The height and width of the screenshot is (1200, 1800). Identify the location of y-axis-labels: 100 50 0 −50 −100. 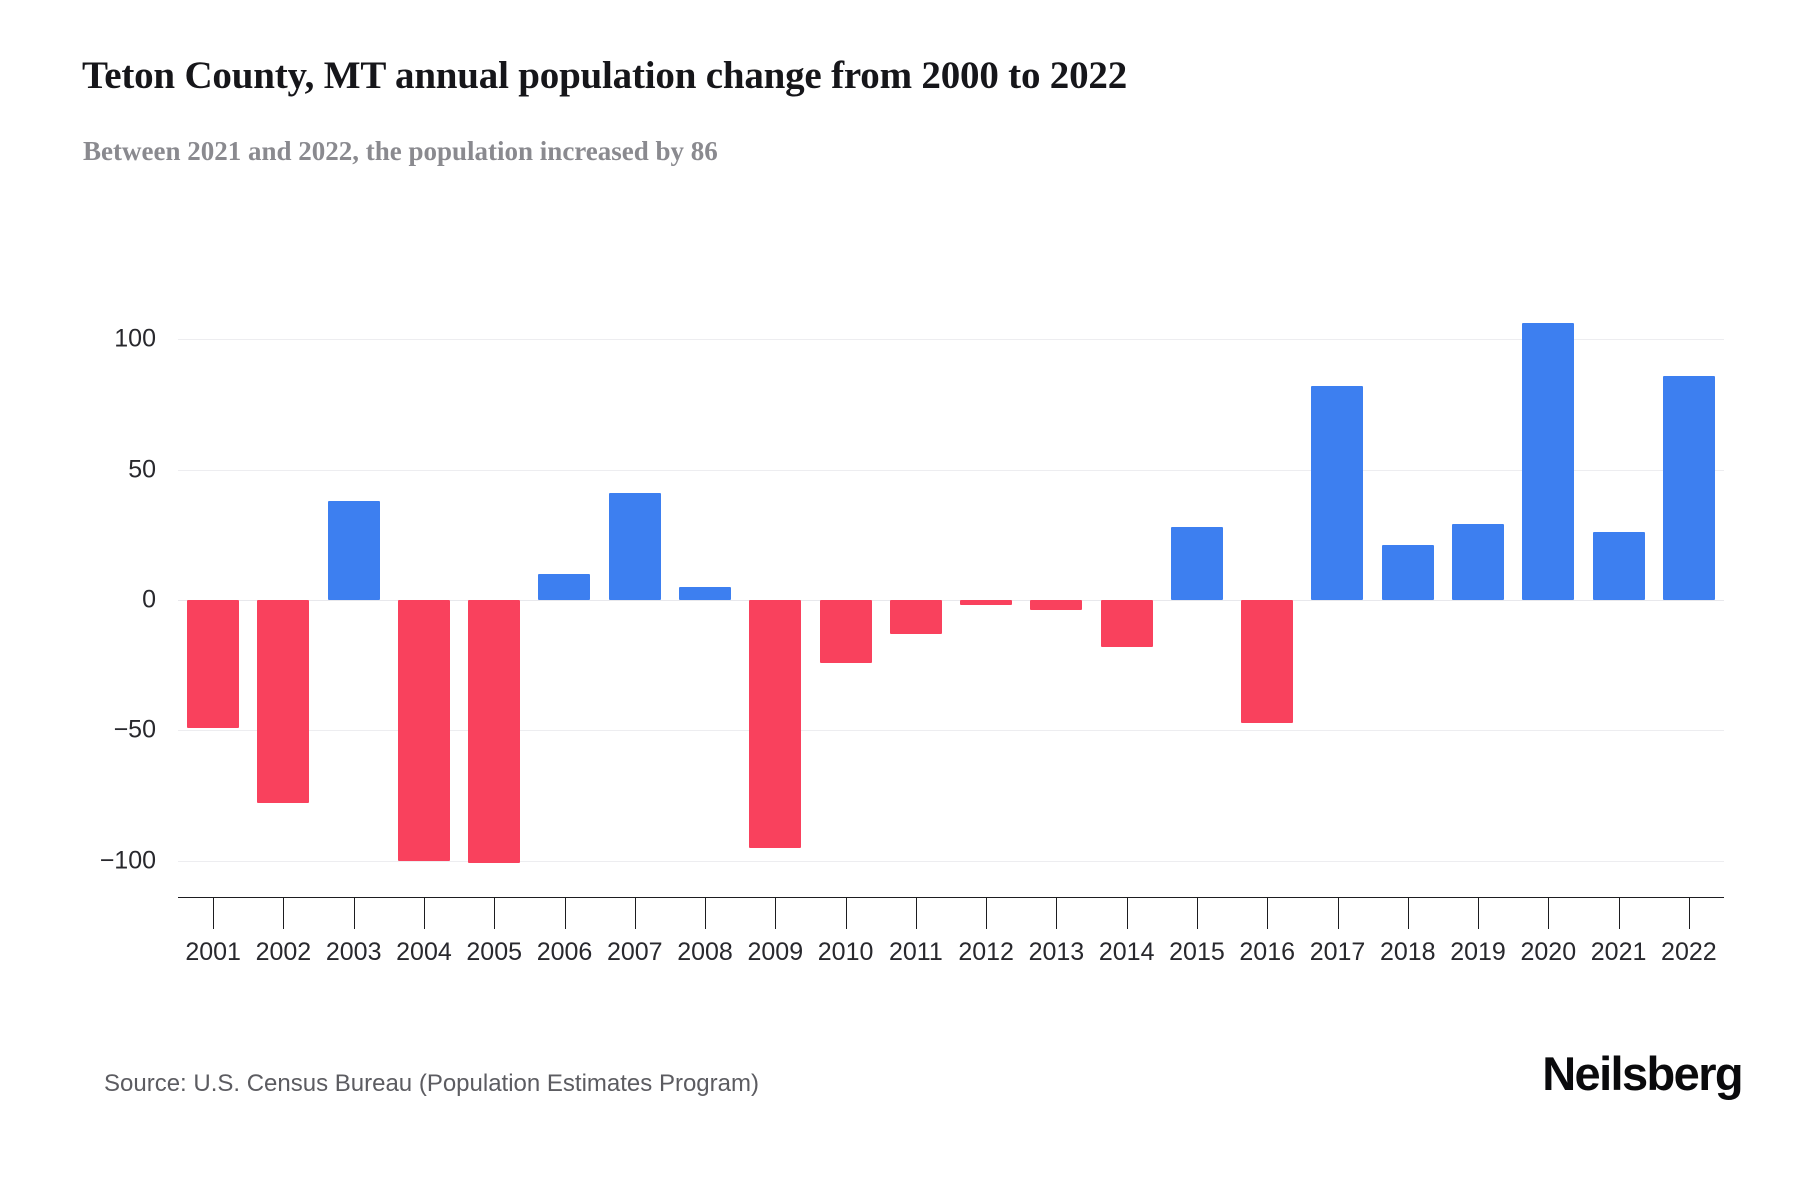
(89, 600).